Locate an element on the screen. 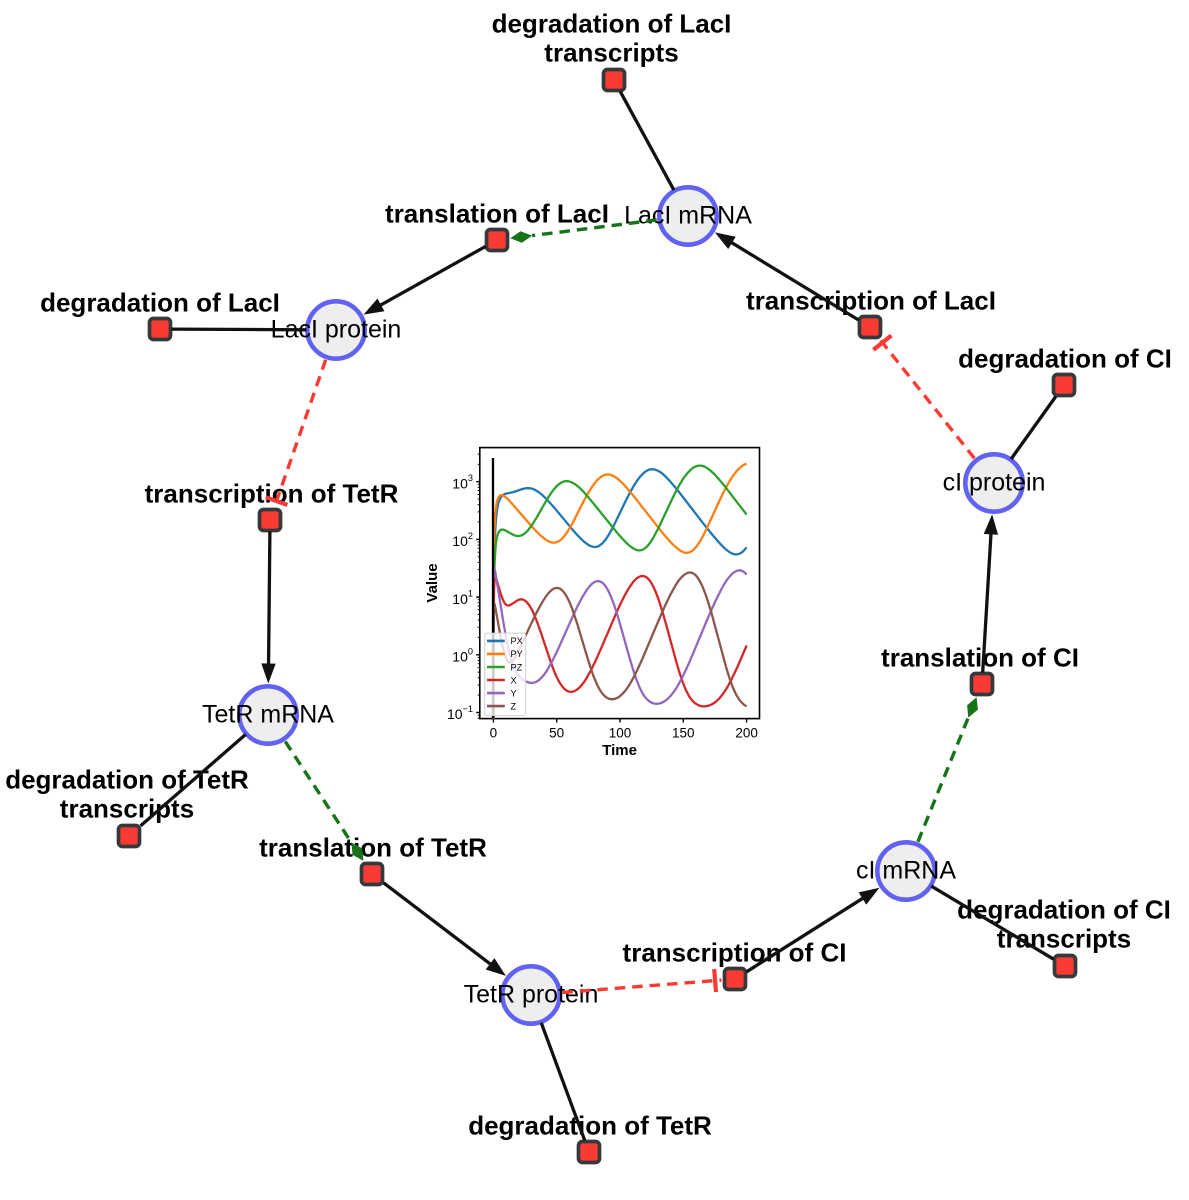 Image resolution: width=1189 pixels, height=1200 pixels. svg-text: transcription of TetR is located at coordinates (272, 494).